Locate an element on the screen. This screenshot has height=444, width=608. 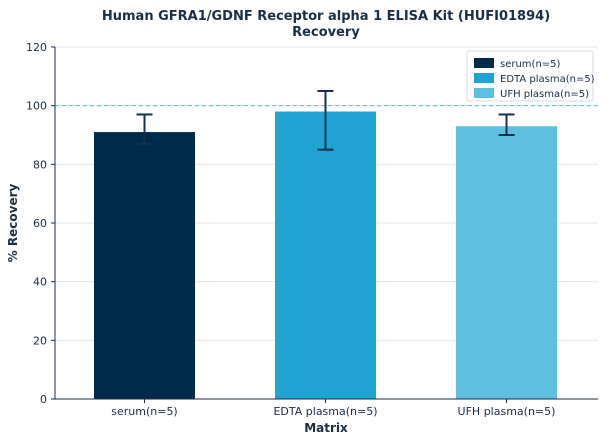
legend-label: EDTA plasma(n=5) is located at coordinates (547, 79).